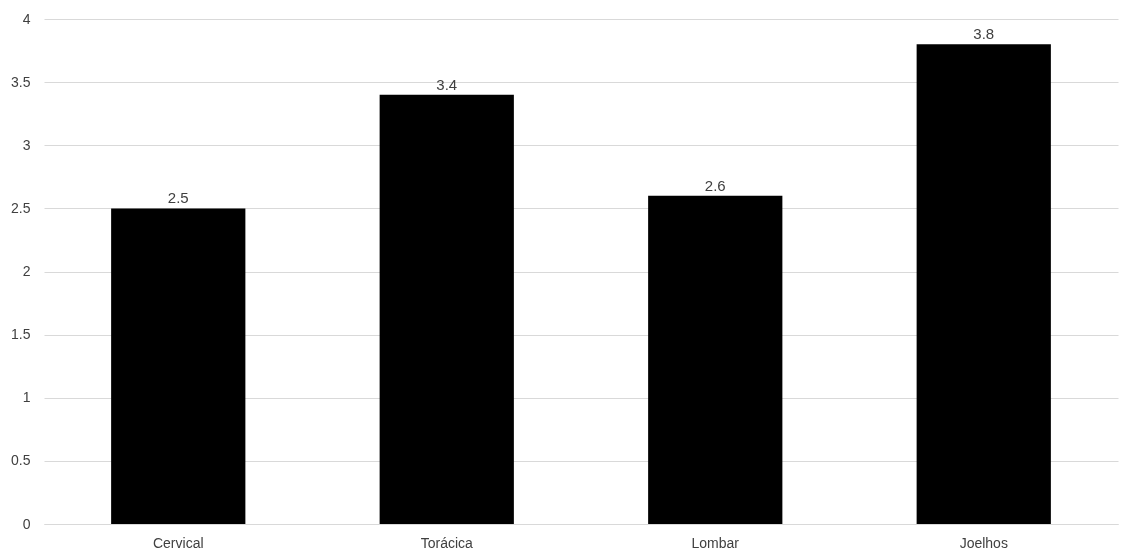  I want to click on y-tick-label: 2, so click(26, 271).